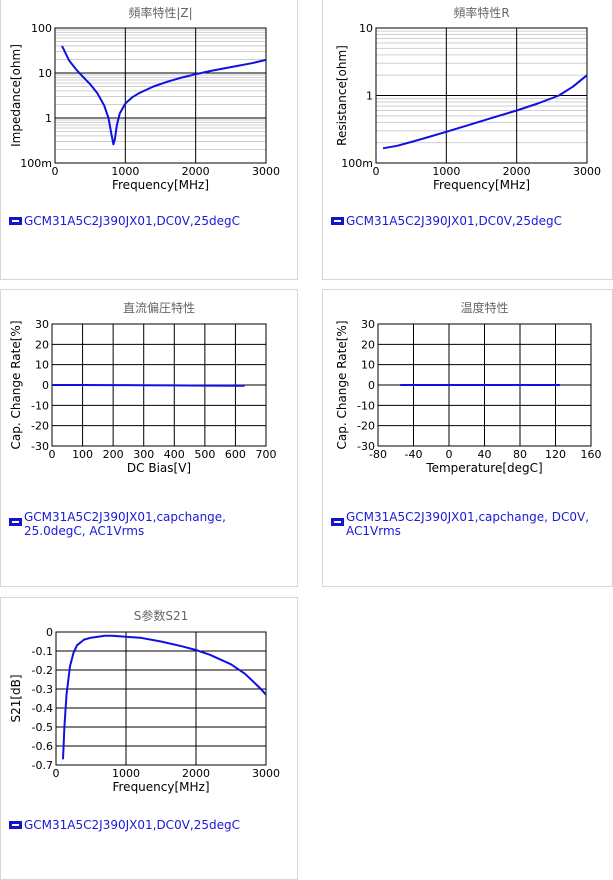 The height and width of the screenshot is (880, 613). What do you see at coordinates (520, 454) in the screenshot?
I see `x-tick-label: 80` at bounding box center [520, 454].